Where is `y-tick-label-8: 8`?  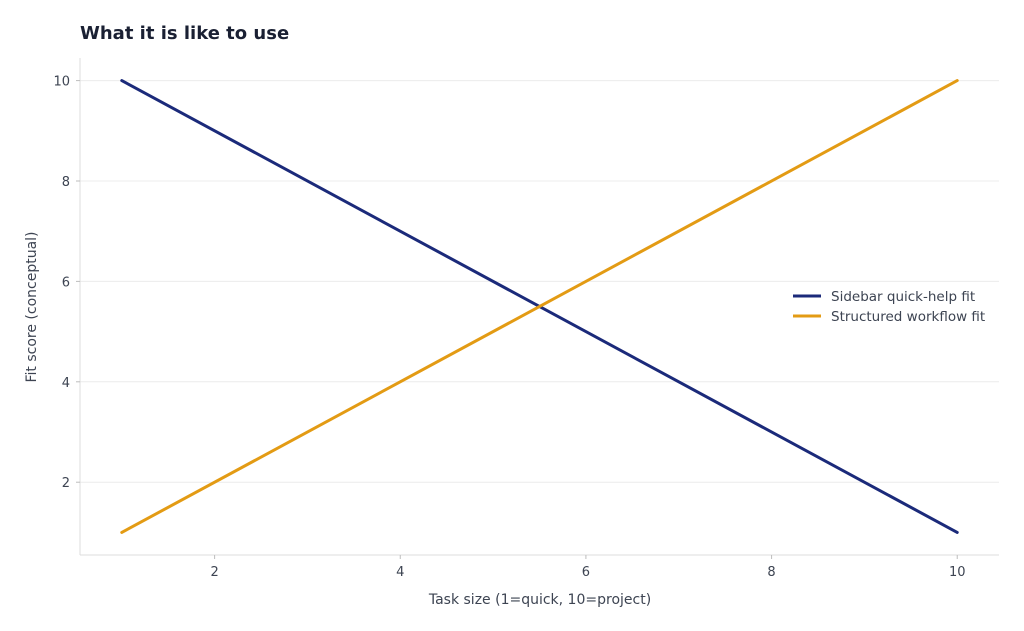 y-tick-label-8: 8 is located at coordinates (66, 182).